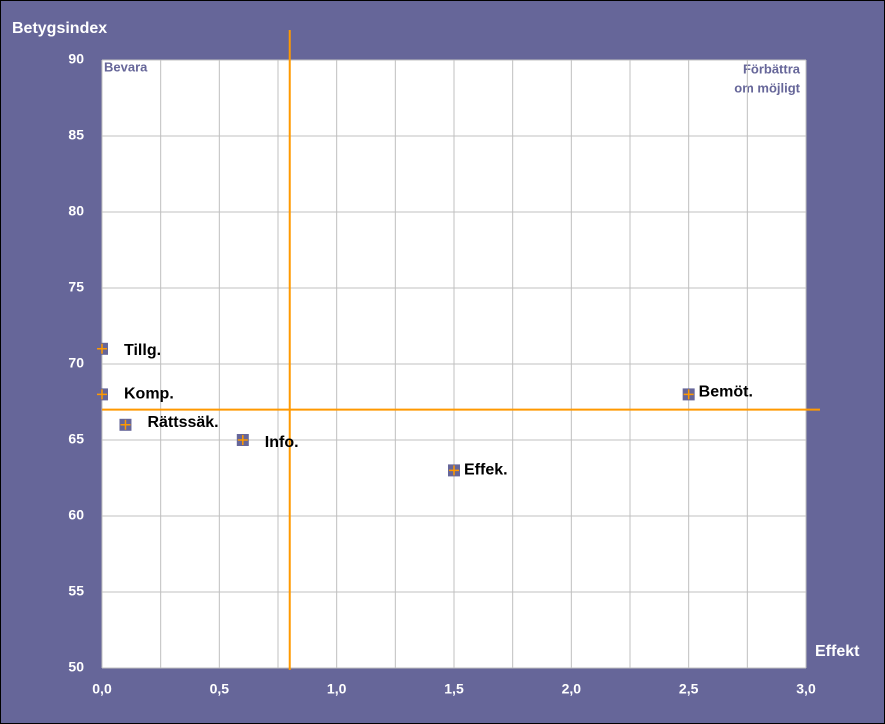 This screenshot has height=724, width=885. I want to click on y-tick-label: 65, so click(76, 439).